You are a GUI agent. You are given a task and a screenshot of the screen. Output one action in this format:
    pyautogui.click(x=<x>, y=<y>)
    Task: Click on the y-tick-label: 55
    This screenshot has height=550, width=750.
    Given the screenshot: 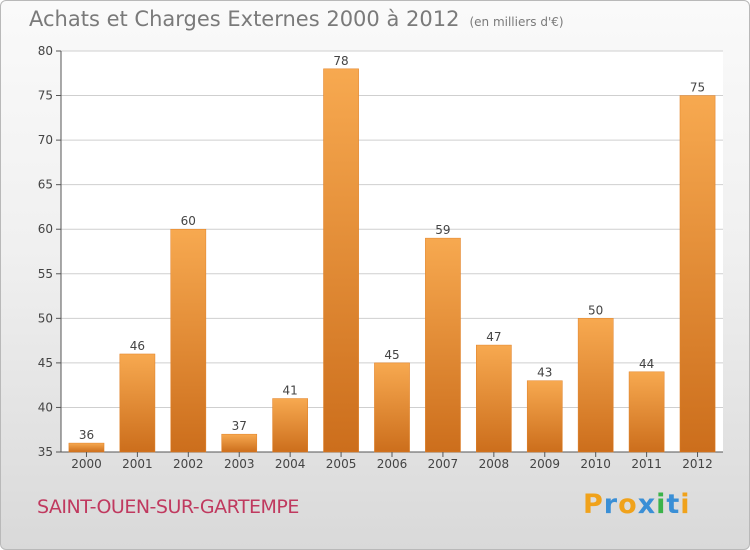 What is the action you would take?
    pyautogui.click(x=45, y=274)
    